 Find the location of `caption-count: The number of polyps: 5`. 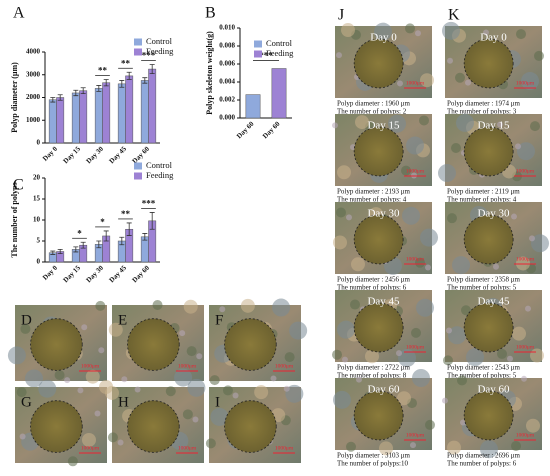

caption-count: The number of polyps: 5 is located at coordinates (482, 376).